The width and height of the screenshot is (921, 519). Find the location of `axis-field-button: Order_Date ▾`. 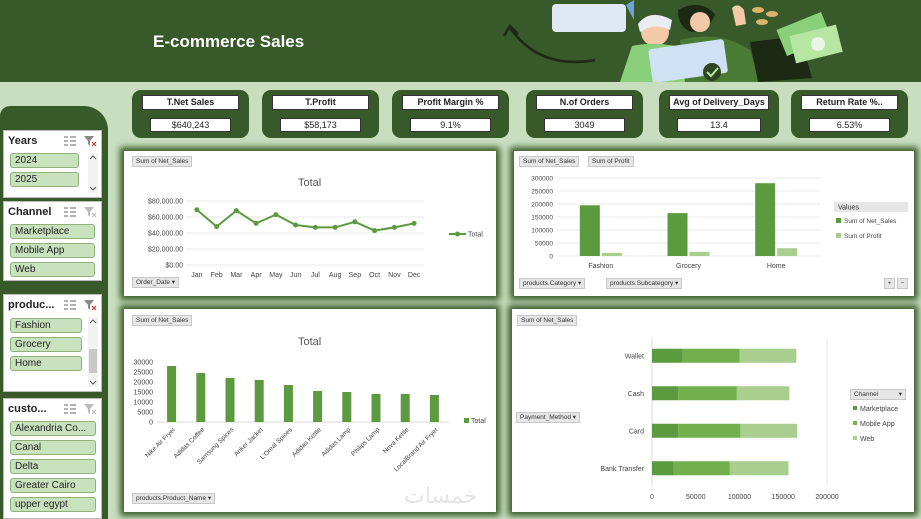

axis-field-button: Order_Date ▾ is located at coordinates (156, 282).